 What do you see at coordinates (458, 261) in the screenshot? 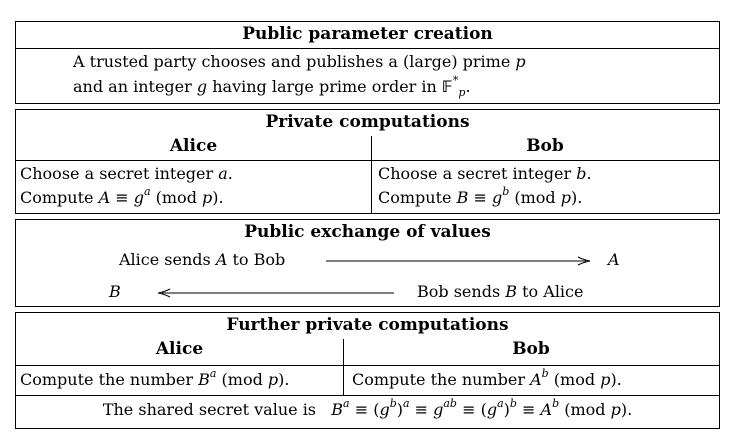
I see `arrow-right-icon` at bounding box center [458, 261].